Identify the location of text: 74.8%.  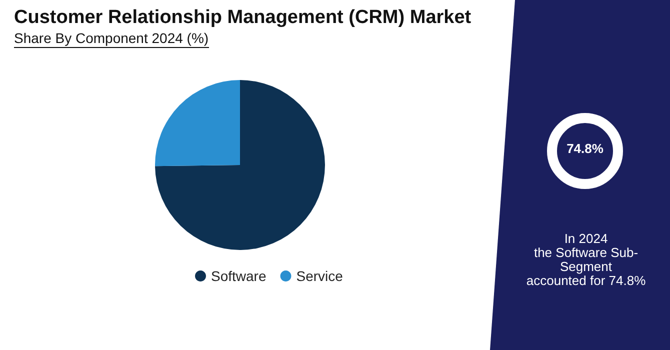
(585, 148).